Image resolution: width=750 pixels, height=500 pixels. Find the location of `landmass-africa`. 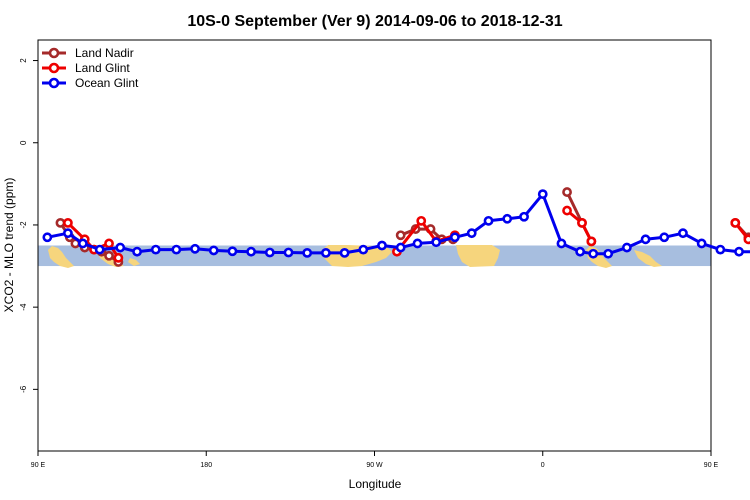

landmass-africa is located at coordinates (478, 256).